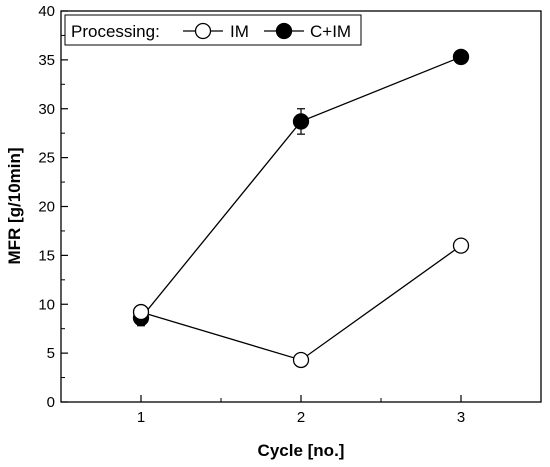  I want to click on y-tick-label: 40, so click(46, 11).